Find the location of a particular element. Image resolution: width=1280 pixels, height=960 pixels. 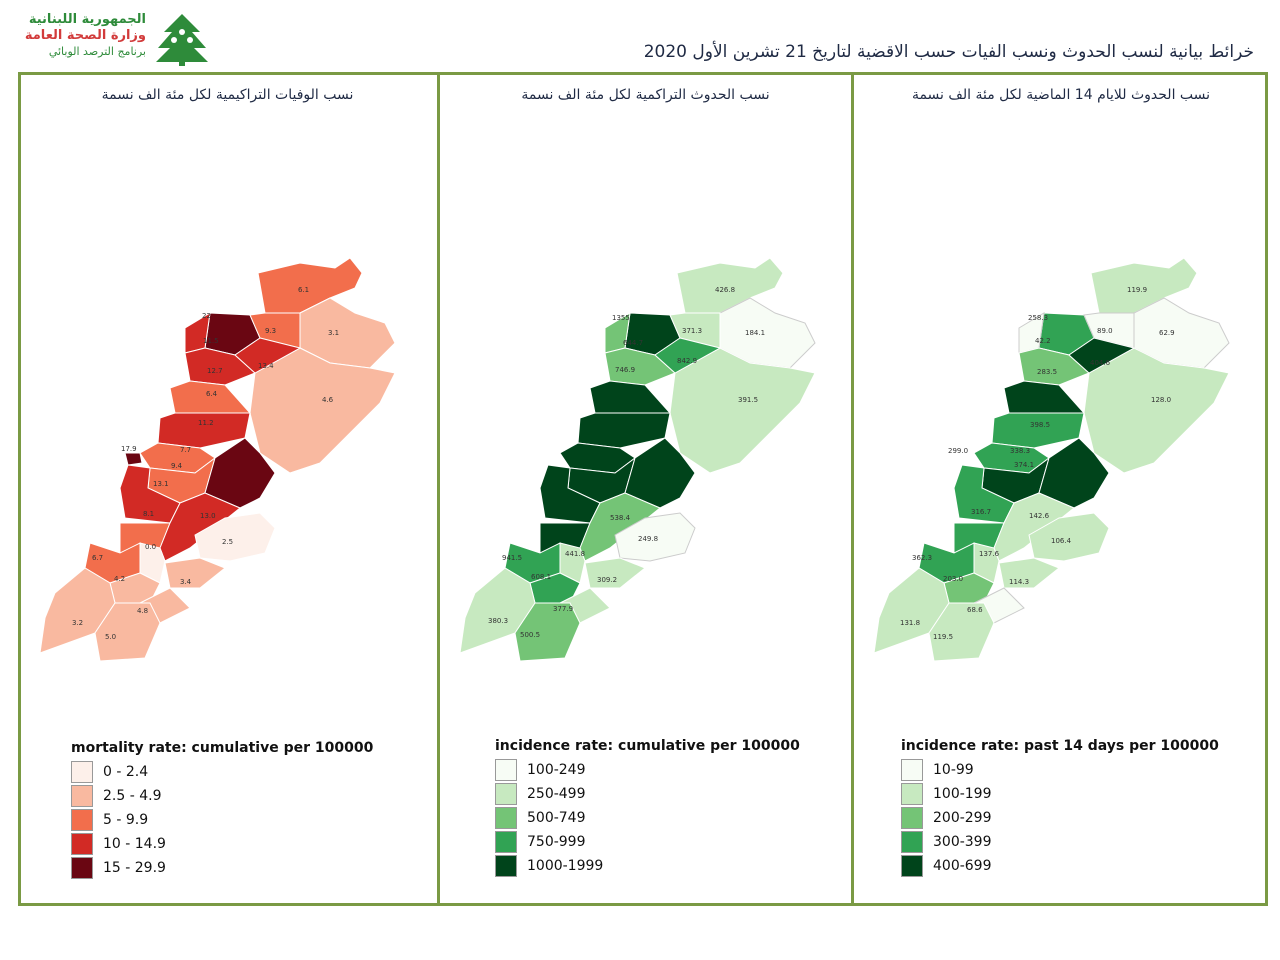

cumulative-value-label: 538.4 is located at coordinates (620, 518).